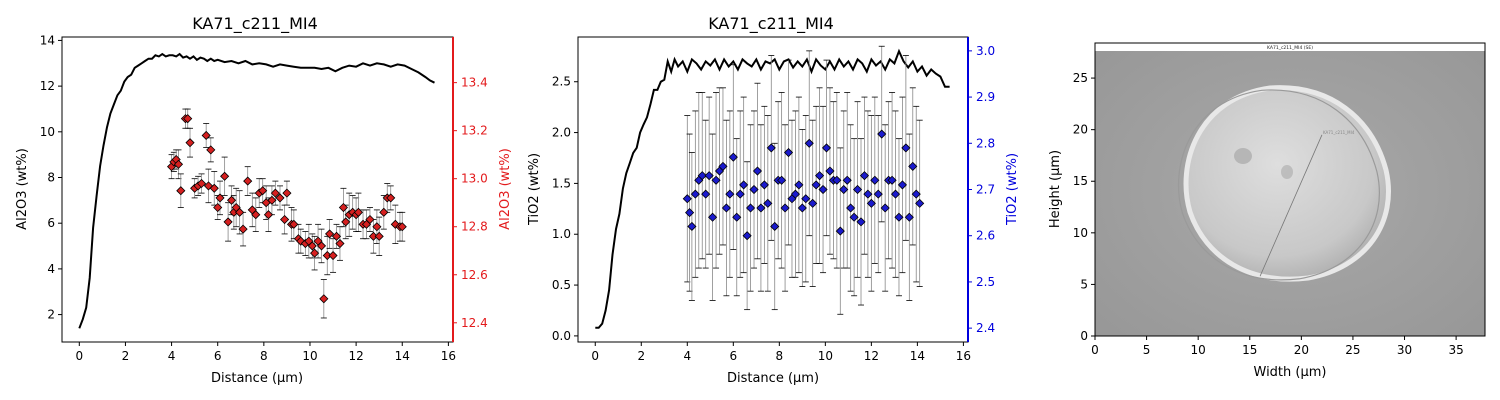 The width and height of the screenshot is (1500, 400). I want to click on y2-tick-label: 2.5, so click(985, 282).